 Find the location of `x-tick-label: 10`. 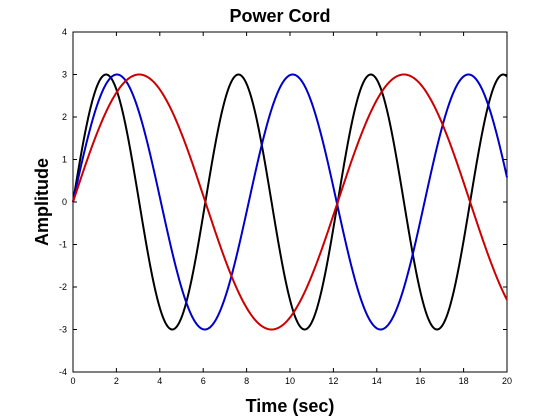

x-tick-label: 10 is located at coordinates (290, 381).